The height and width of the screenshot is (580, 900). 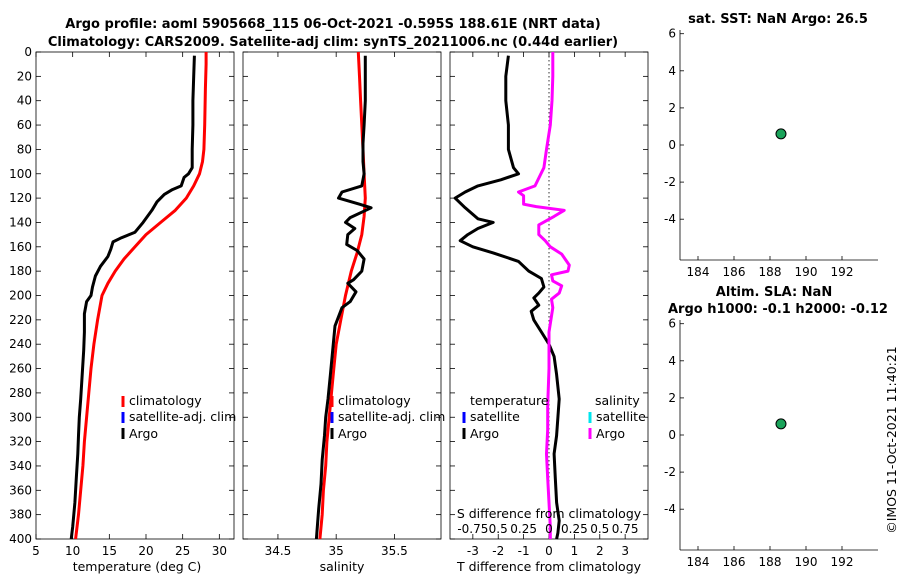 What do you see at coordinates (621, 416) in the screenshot?
I see `legend-sal-satellite-label: satellite` at bounding box center [621, 416].